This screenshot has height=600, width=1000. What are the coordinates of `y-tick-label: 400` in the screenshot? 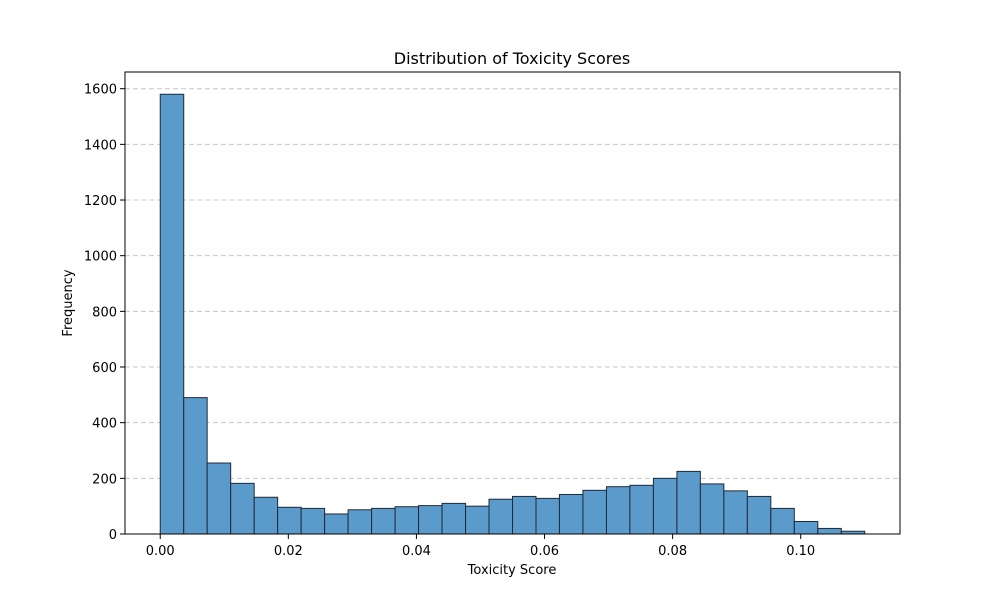 It's located at (104, 424).